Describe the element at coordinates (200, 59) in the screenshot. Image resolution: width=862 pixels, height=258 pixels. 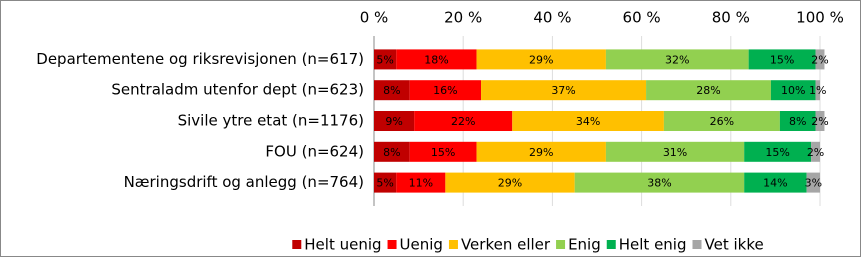
I see `category-label: Departementene og riksrevisjonen (n=617)` at that location.